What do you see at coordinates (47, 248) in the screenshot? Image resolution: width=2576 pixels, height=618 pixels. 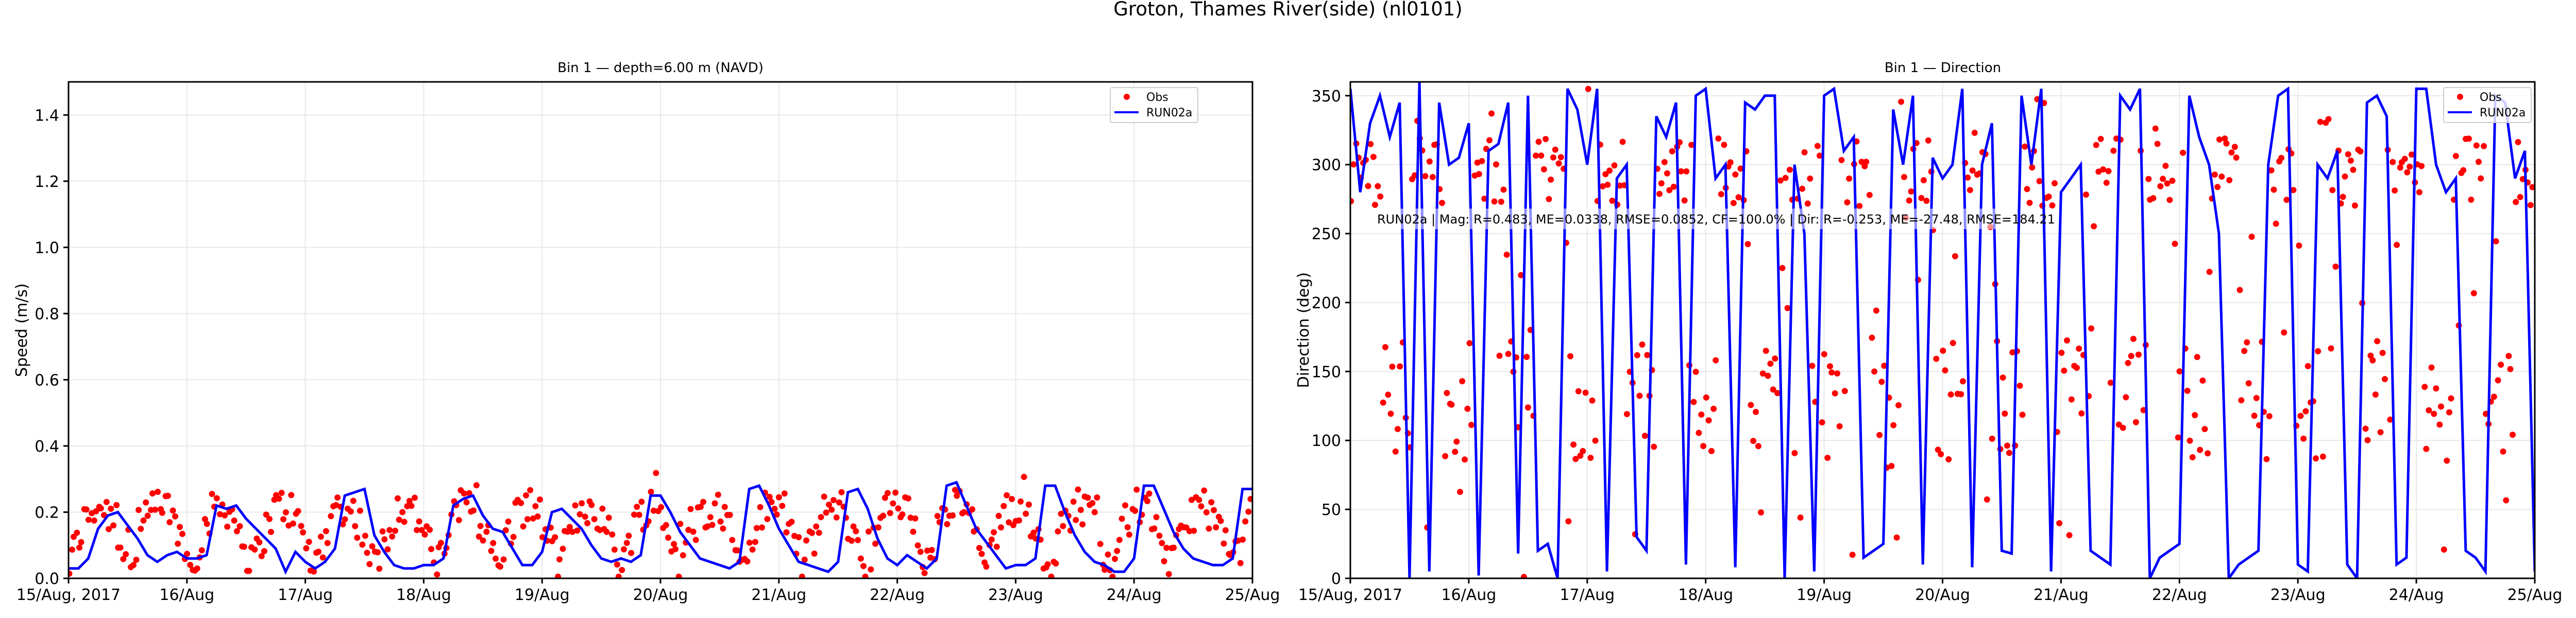 I see `y-tick-label: 1.0` at bounding box center [47, 248].